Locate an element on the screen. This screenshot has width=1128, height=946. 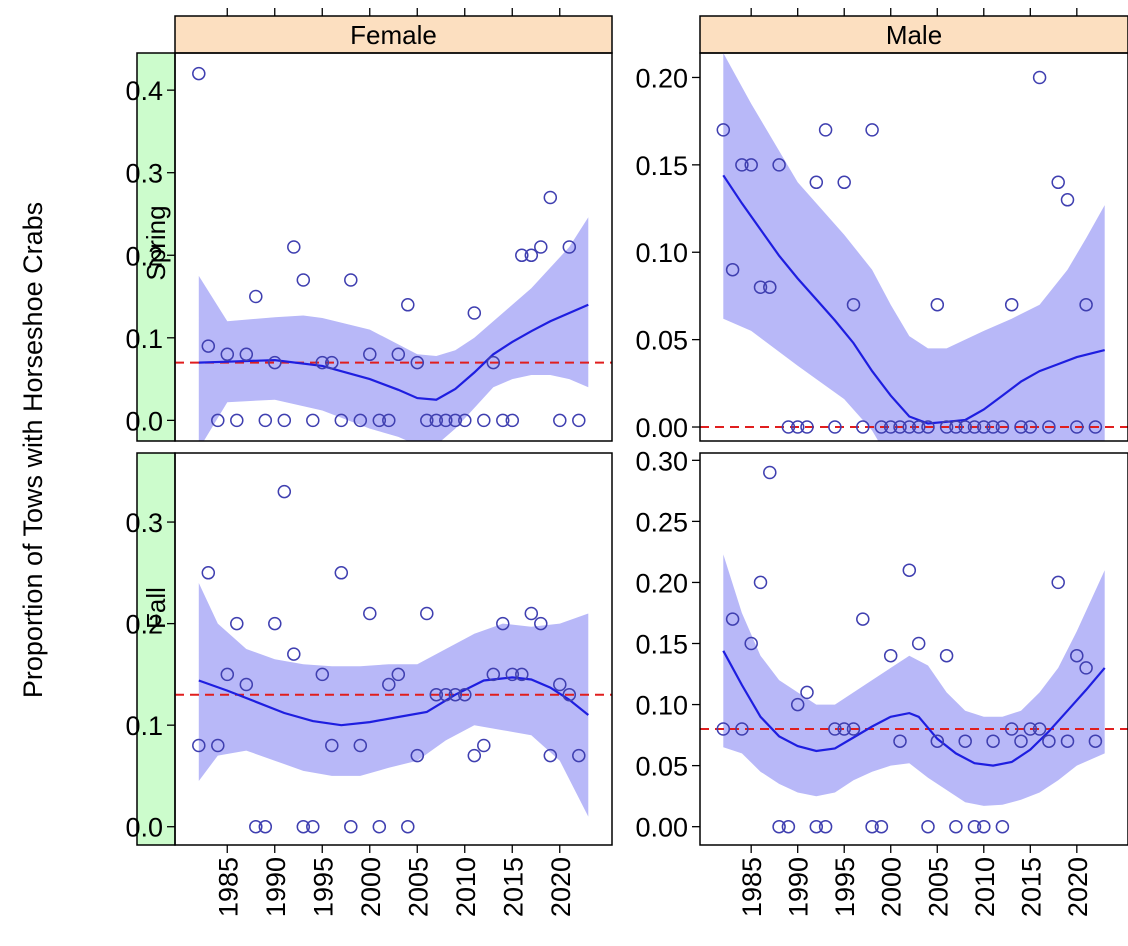
x-tick-label: 1985 is located at coordinates (752, 887).